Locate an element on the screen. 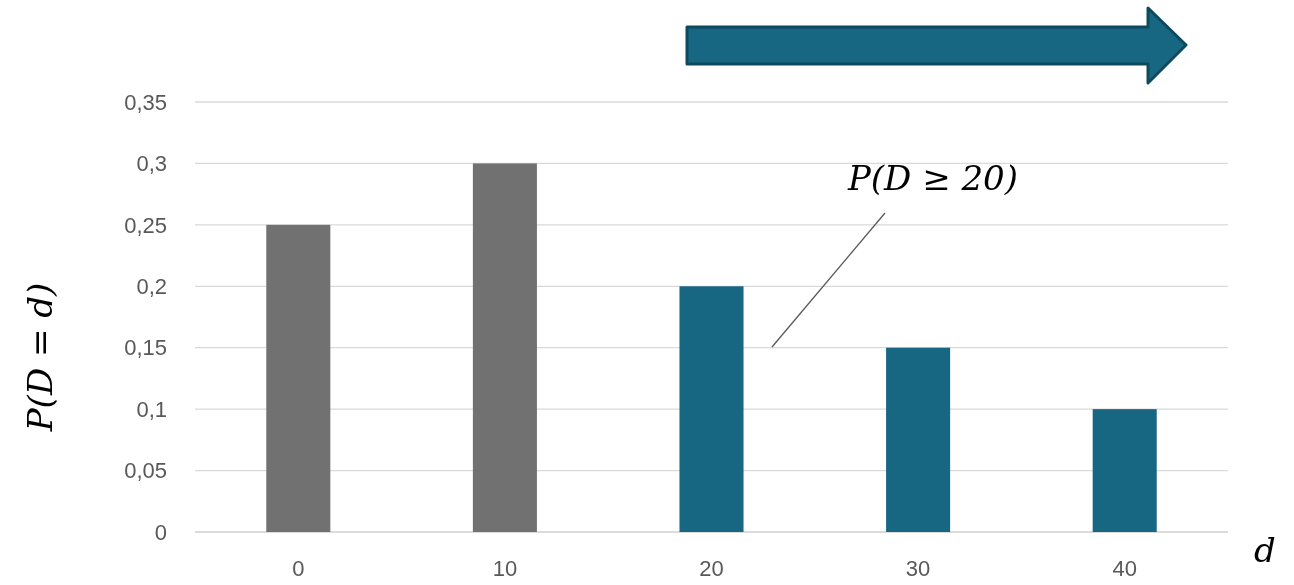 The height and width of the screenshot is (585, 1294). y-tick-label: 0,05 is located at coordinates (145, 471).